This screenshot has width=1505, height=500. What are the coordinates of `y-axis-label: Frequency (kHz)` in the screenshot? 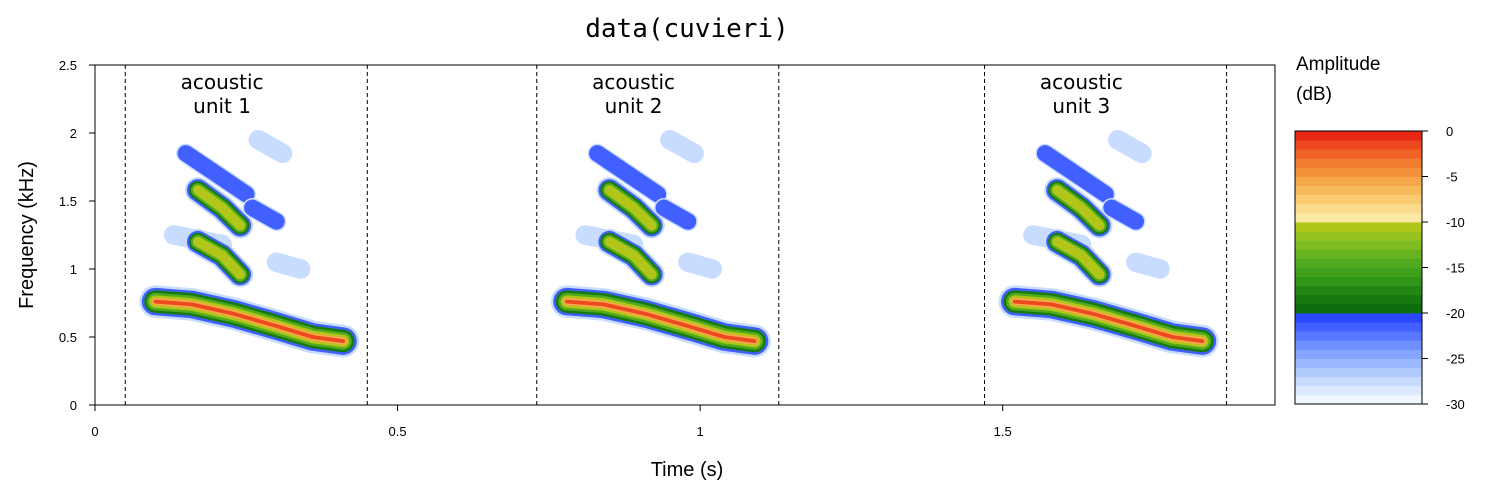 It's located at (27, 235).